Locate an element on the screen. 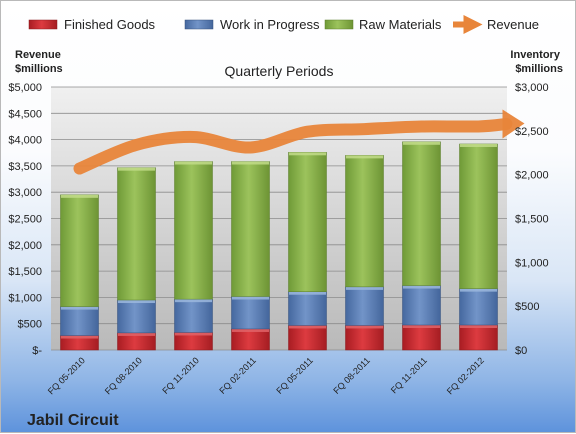 This screenshot has width=576, height=434. right-tick-label: $2,000 is located at coordinates (532, 176).